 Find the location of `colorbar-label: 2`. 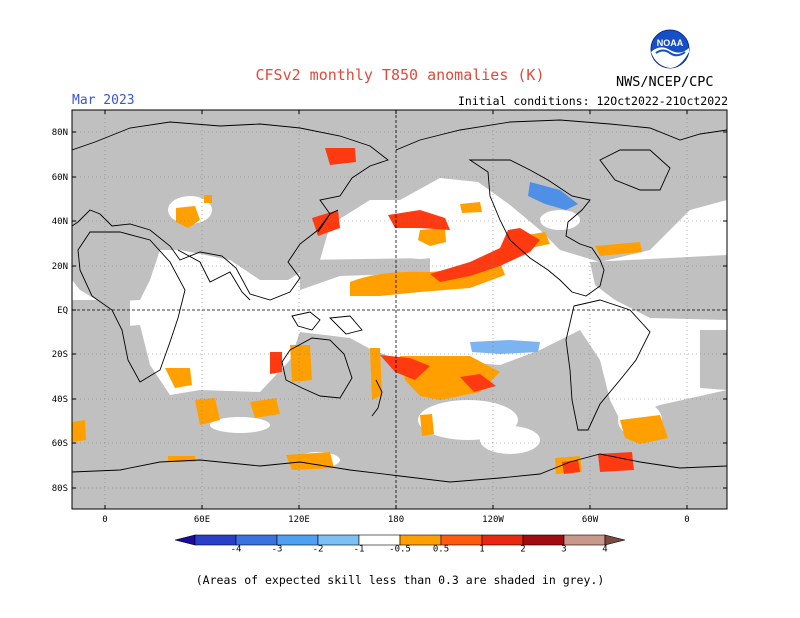

colorbar-label: 2 is located at coordinates (522, 550).